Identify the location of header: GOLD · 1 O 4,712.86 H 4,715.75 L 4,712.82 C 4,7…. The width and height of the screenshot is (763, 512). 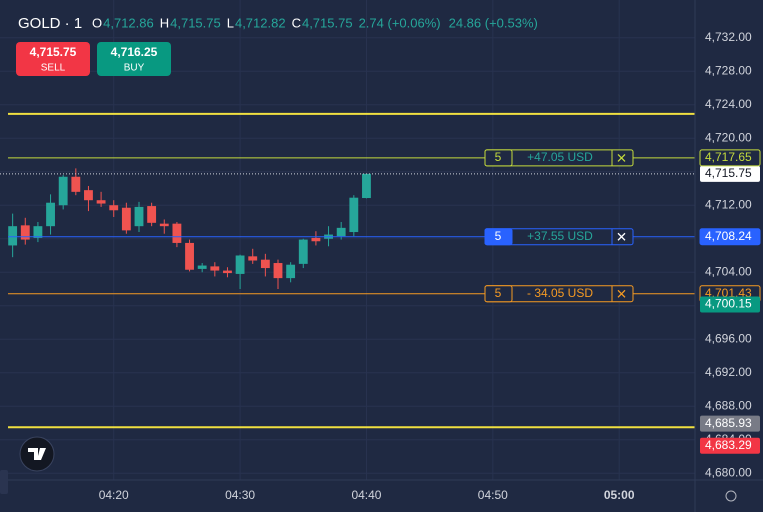
(278, 23).